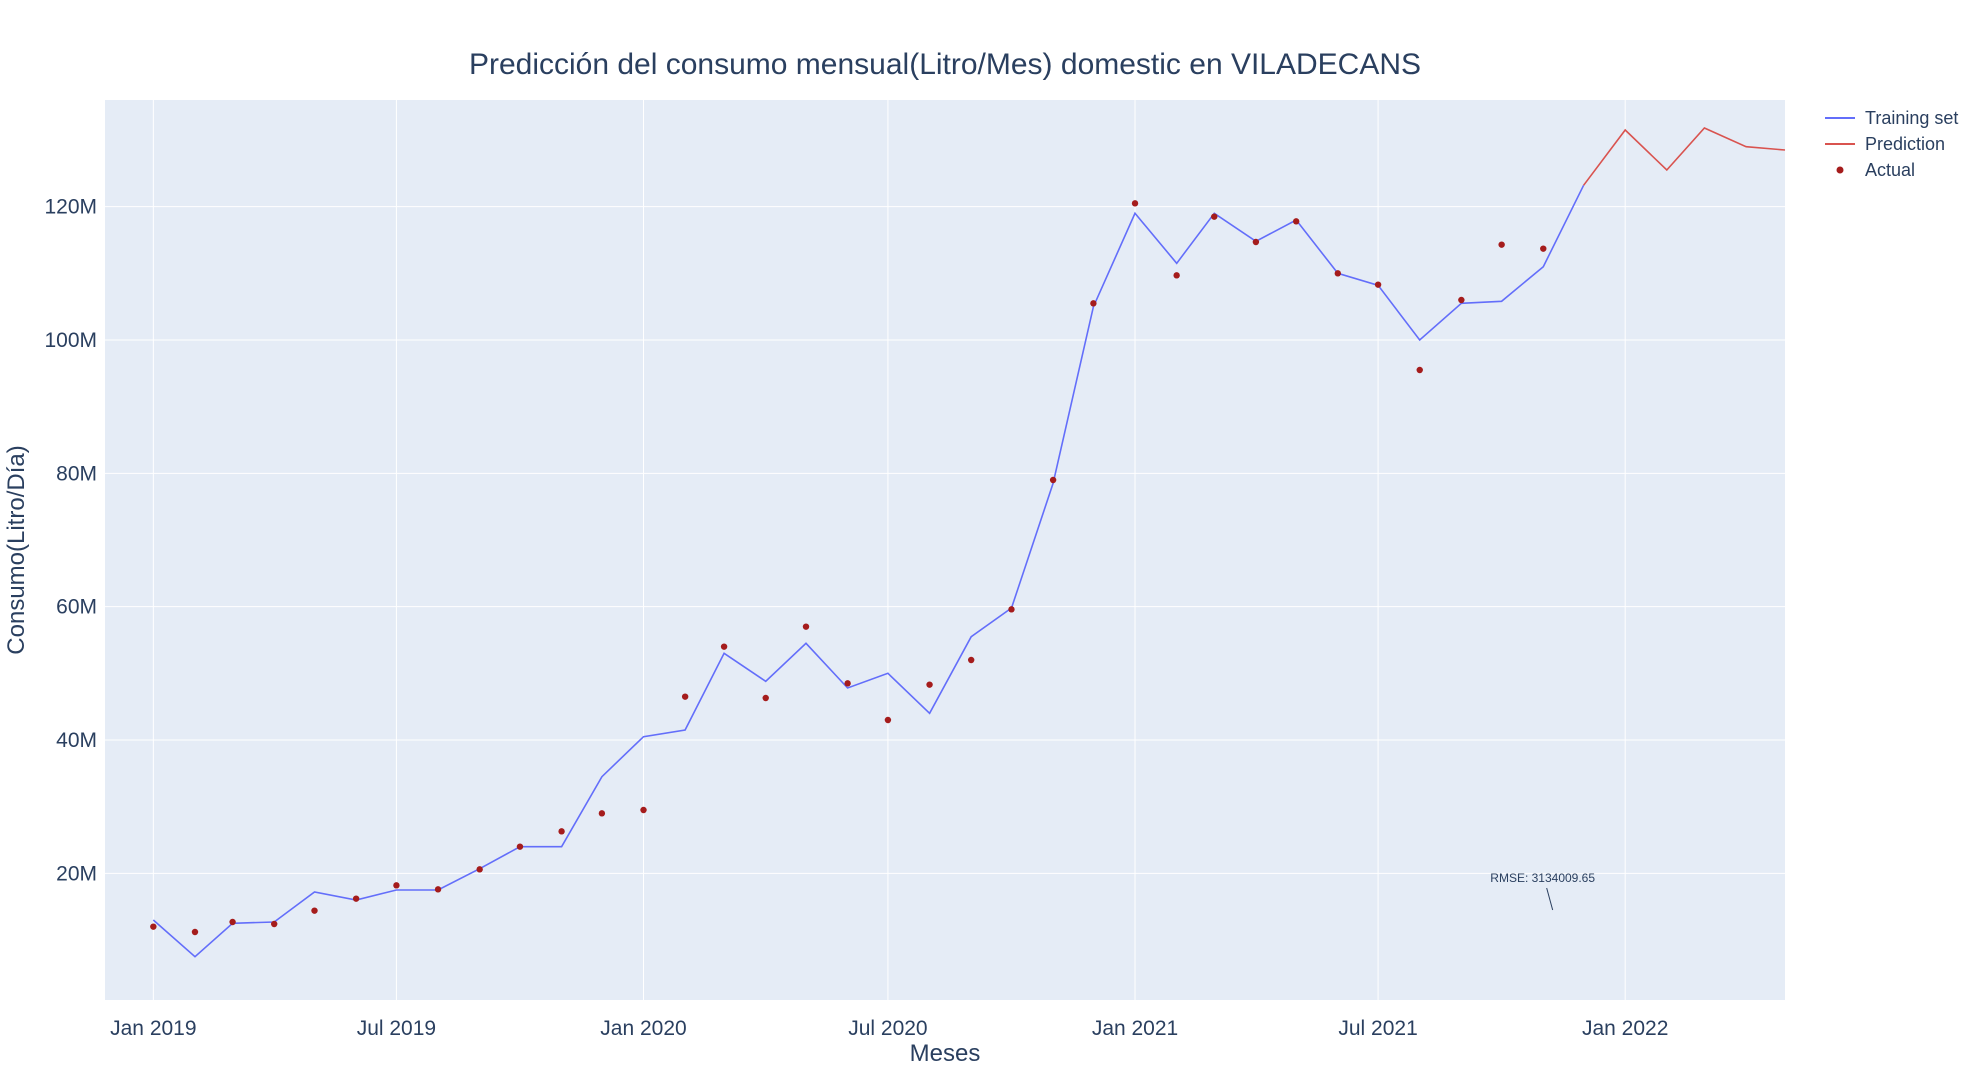 The width and height of the screenshot is (1980, 1085). Describe the element at coordinates (76, 740) in the screenshot. I see `y-tick-label: 40M` at that location.